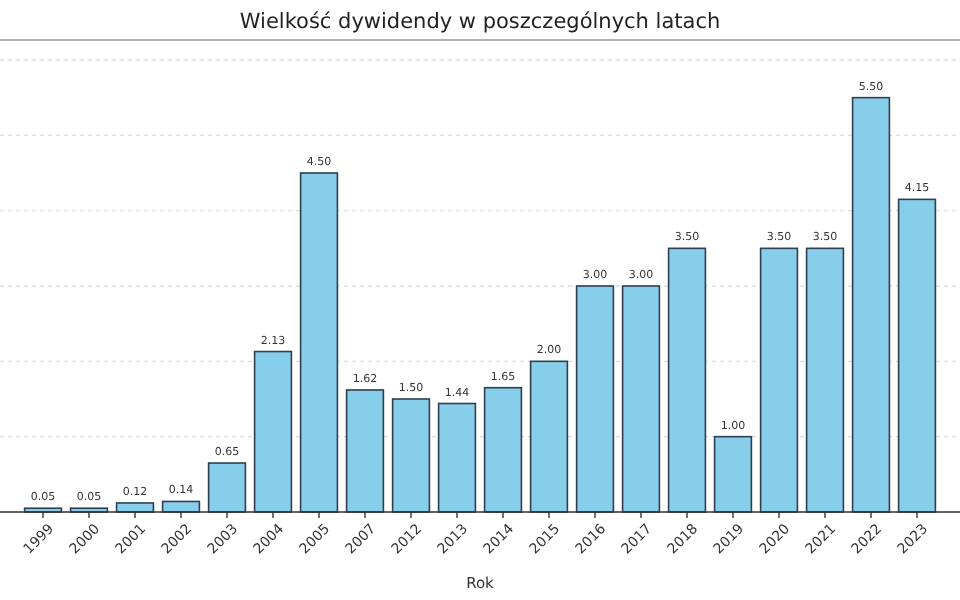 Image resolution: width=960 pixels, height=600 pixels. I want to click on chart-title: Wielkość dywidendy w poszczególnych latach, so click(480, 22).